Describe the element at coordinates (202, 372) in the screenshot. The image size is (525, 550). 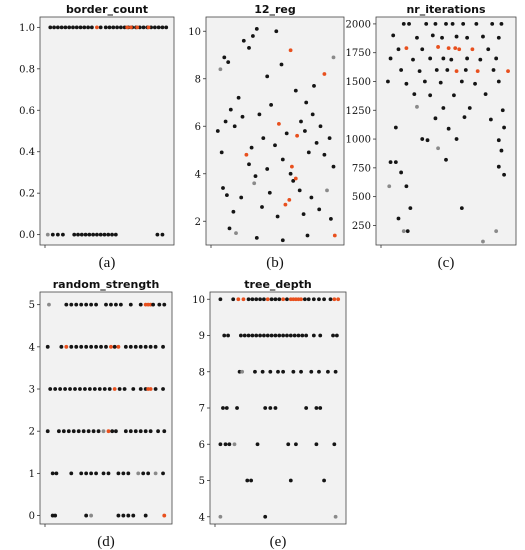
I see `y-tick-label: 8` at that location.